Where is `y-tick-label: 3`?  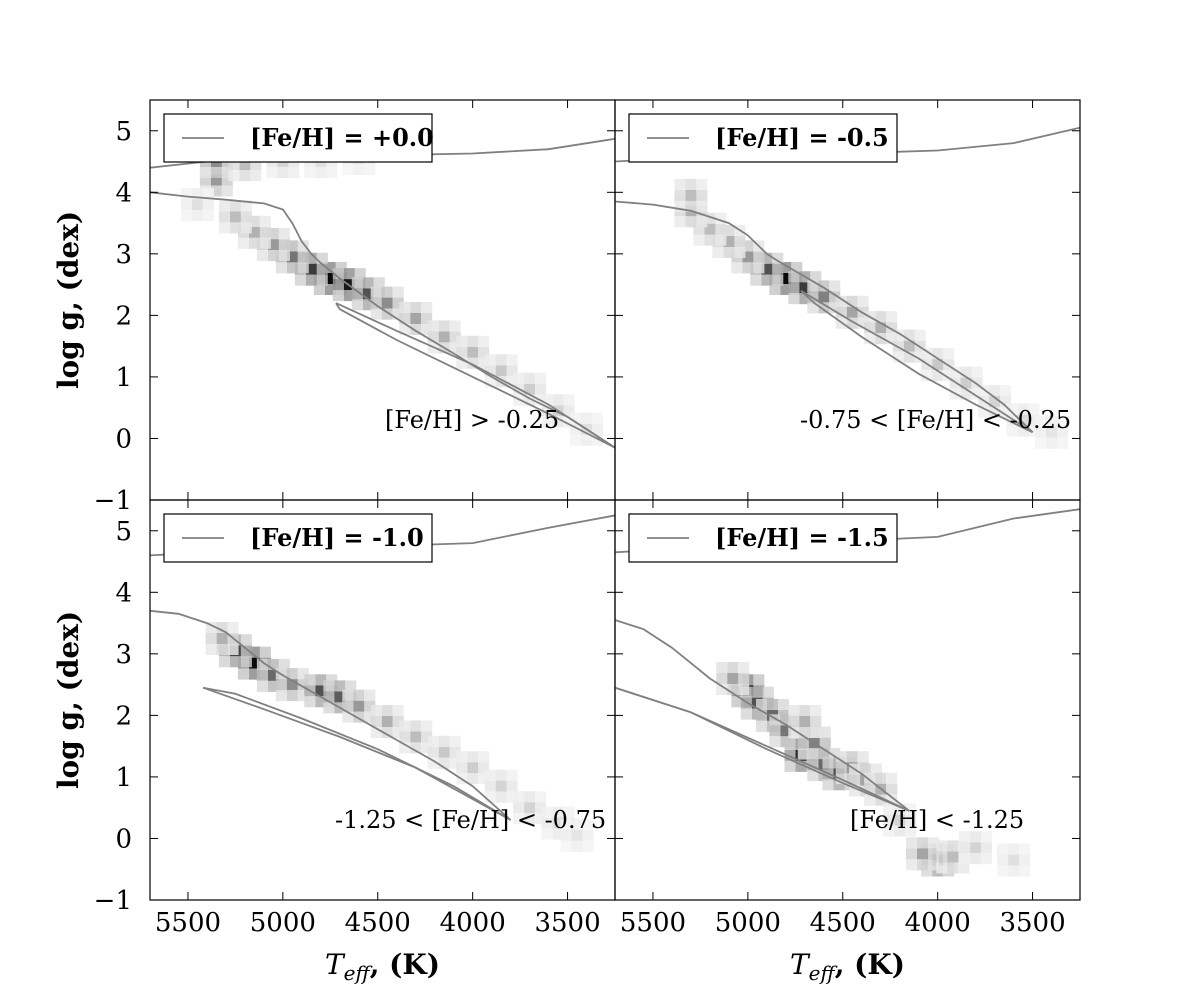 y-tick-label: 3 is located at coordinates (123, 655).